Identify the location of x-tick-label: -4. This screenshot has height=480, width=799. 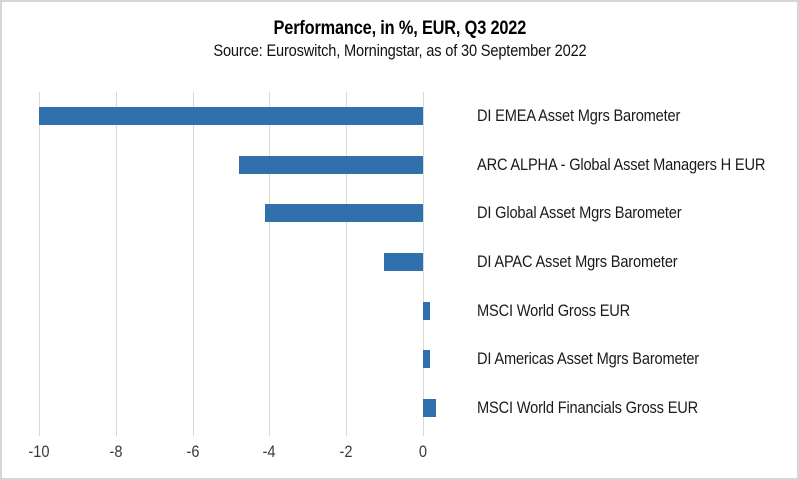
(269, 451).